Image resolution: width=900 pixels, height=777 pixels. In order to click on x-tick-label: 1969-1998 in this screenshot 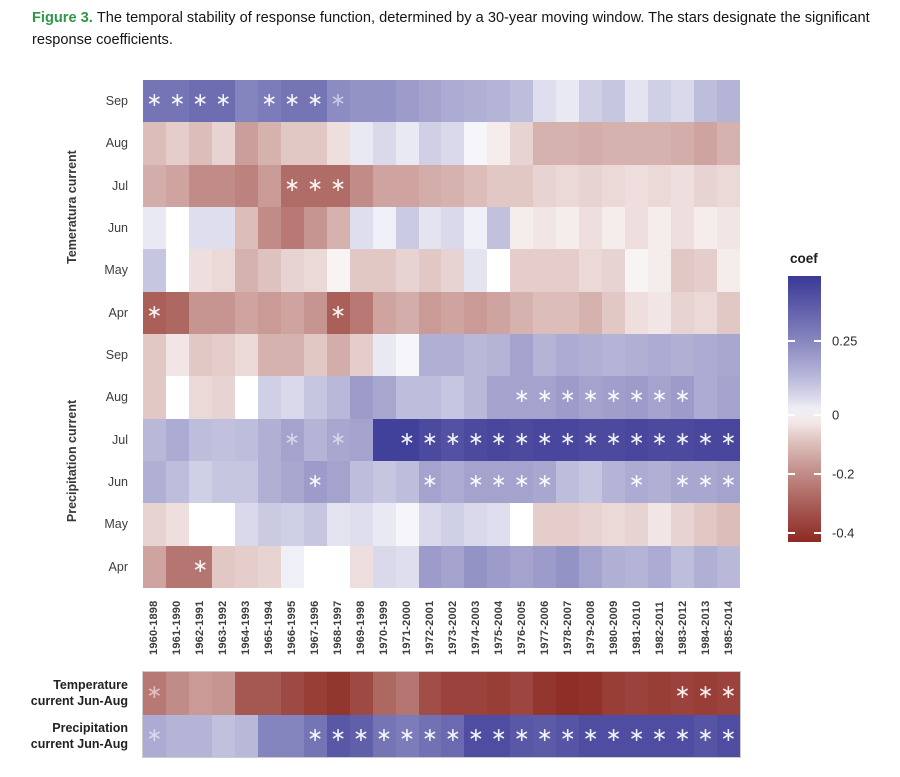, I will do `click(361, 627)`.